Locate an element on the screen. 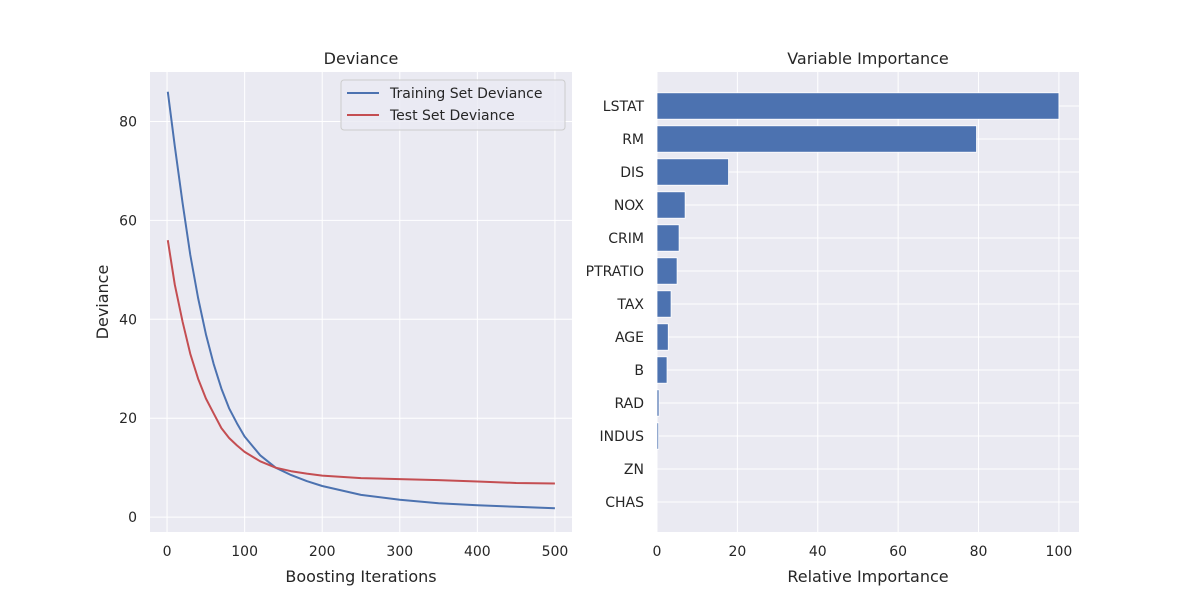 The height and width of the screenshot is (604, 1200). importance-x-tick-label: 80 is located at coordinates (979, 552).